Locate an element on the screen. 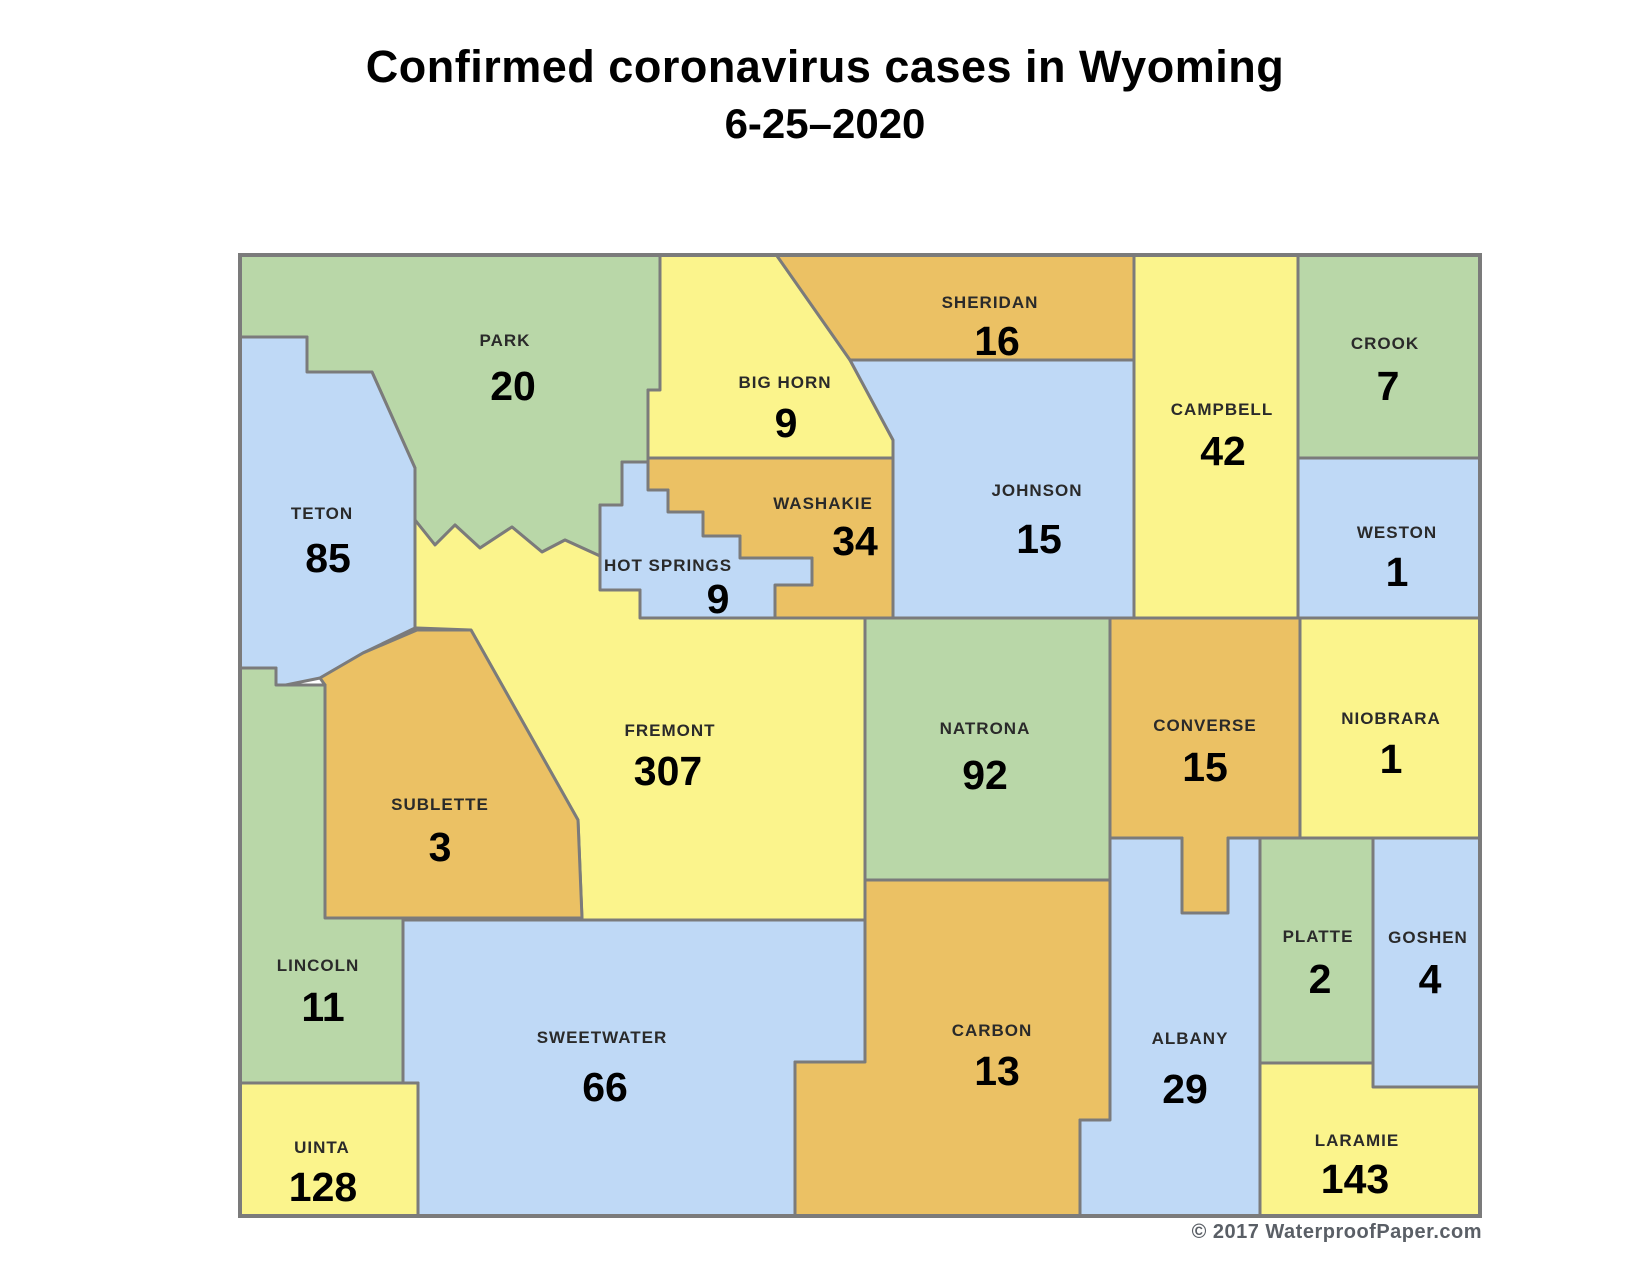 This screenshot has width=1650, height=1275. title-line-2: 6-25–2020 is located at coordinates (825, 123).